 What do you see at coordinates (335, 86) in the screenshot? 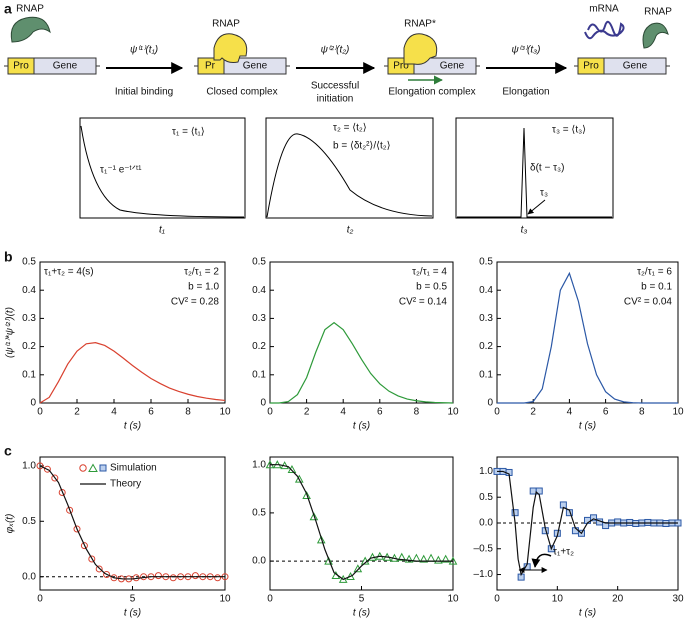
I see `caption: Successful` at bounding box center [335, 86].